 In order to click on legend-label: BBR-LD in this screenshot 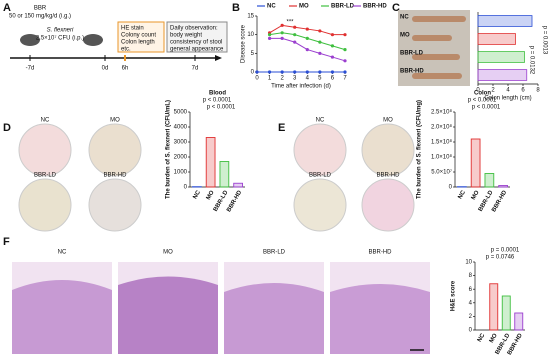, I will do `click(343, 7)`.